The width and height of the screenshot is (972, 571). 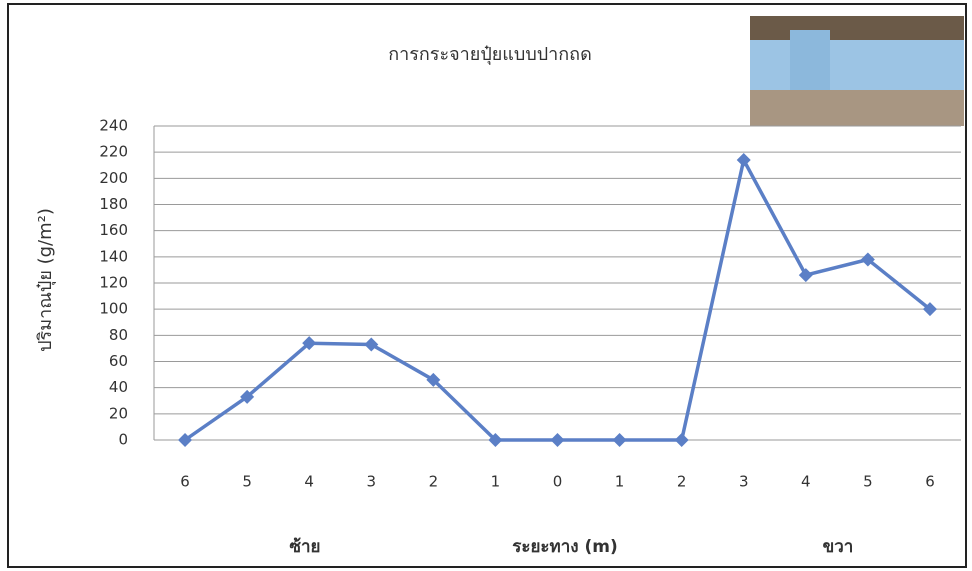 I want to click on x-tick-label: 0, so click(x=558, y=482).